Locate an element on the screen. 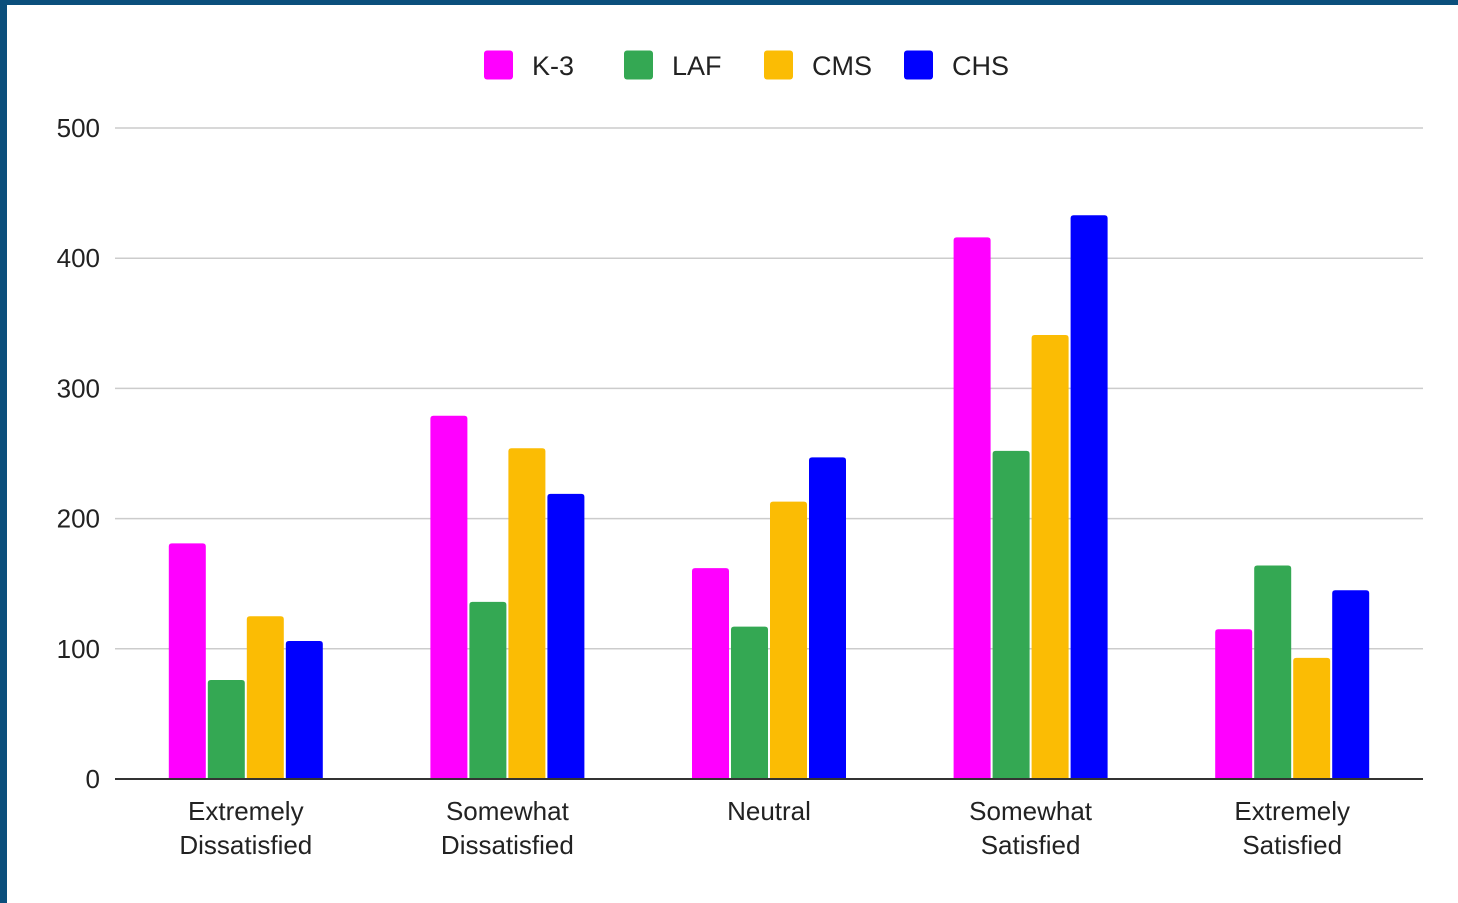 This screenshot has width=1458, height=903. legend-item: CMS is located at coordinates (818, 65).